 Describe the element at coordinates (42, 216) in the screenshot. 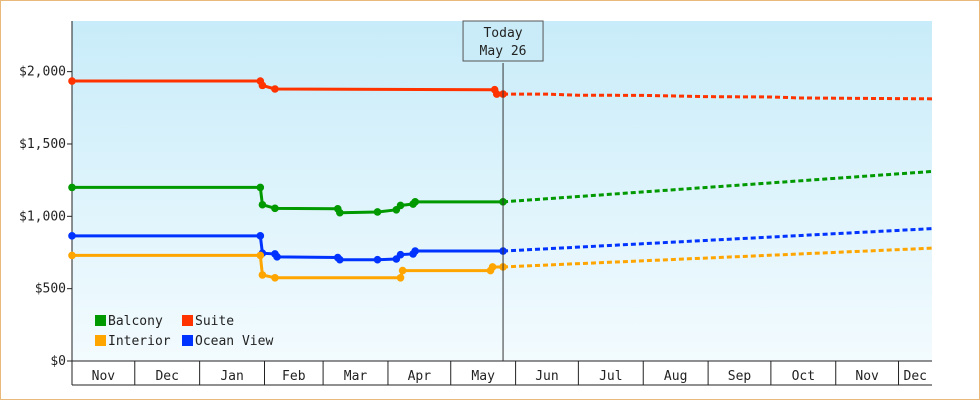

I see `y-tick-label: $1,000` at that location.